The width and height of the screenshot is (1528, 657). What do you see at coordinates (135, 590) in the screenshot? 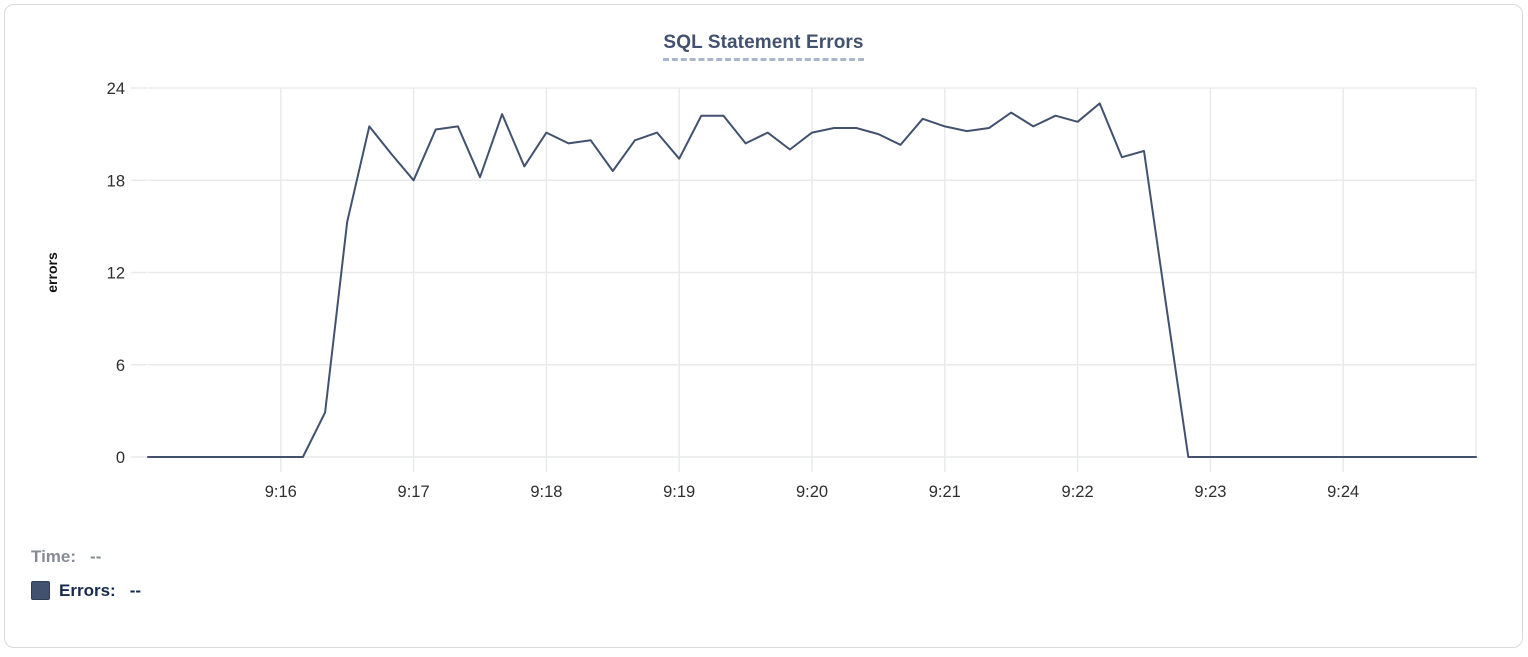
I see `legend-errors-value: --` at bounding box center [135, 590].